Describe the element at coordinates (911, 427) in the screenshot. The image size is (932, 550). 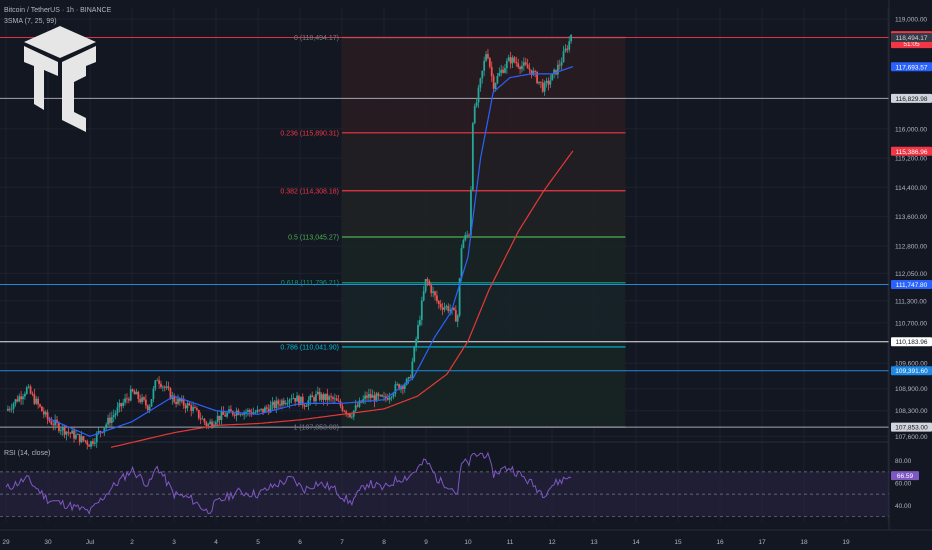
I see `price-badge` at that location.